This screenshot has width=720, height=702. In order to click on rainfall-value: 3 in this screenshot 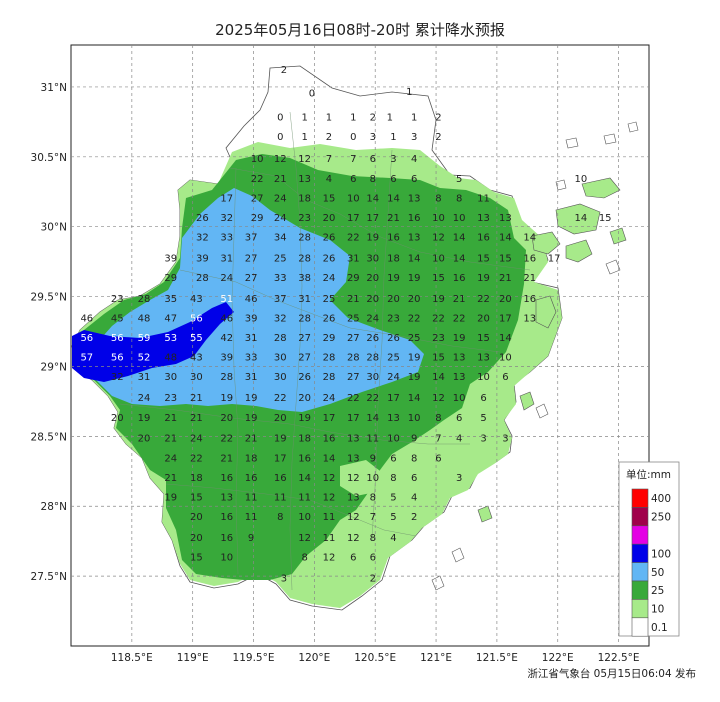, I will do `click(414, 137)`.